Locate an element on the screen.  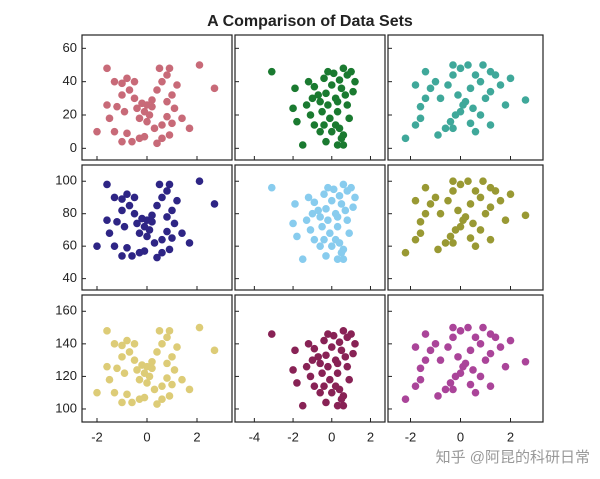
y-tick-label: 20 is located at coordinates (70, 113).